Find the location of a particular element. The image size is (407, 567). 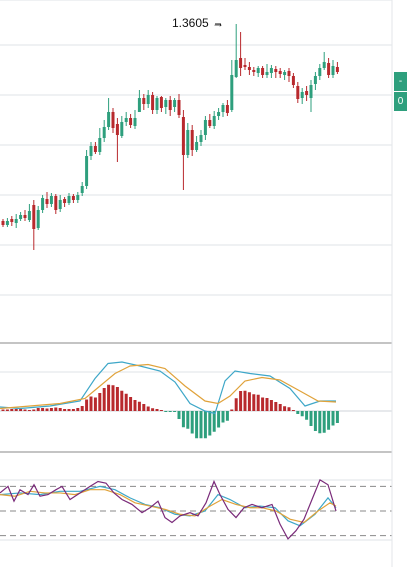

macd-lines is located at coordinates (168, 388).